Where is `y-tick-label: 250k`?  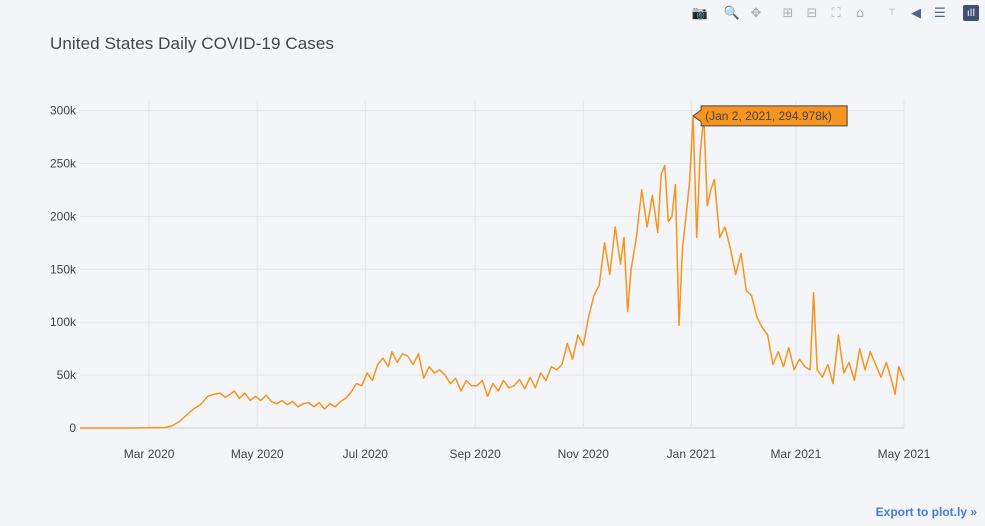 y-tick-label: 250k is located at coordinates (63, 163).